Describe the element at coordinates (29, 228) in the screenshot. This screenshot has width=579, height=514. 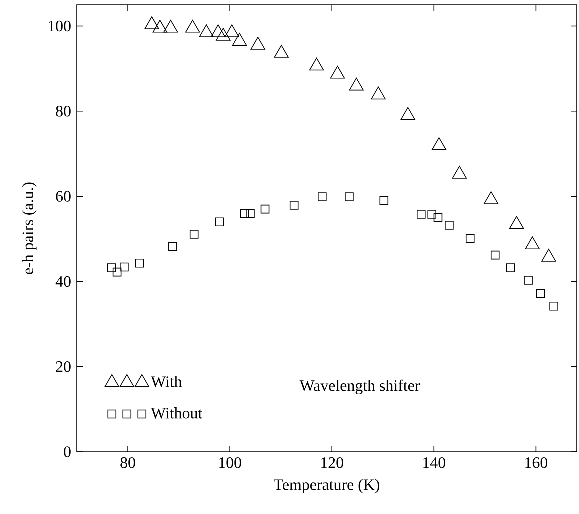
I see `y-axis-title: e-h pairs (a.u.)` at that location.